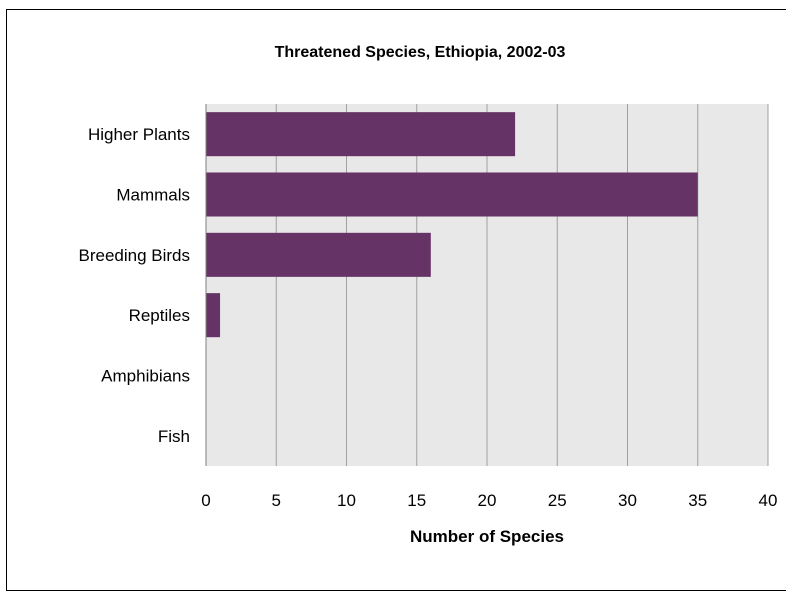 The width and height of the screenshot is (786, 591). Describe the element at coordinates (174, 436) in the screenshot. I see `y-tick-label: Fish` at that location.